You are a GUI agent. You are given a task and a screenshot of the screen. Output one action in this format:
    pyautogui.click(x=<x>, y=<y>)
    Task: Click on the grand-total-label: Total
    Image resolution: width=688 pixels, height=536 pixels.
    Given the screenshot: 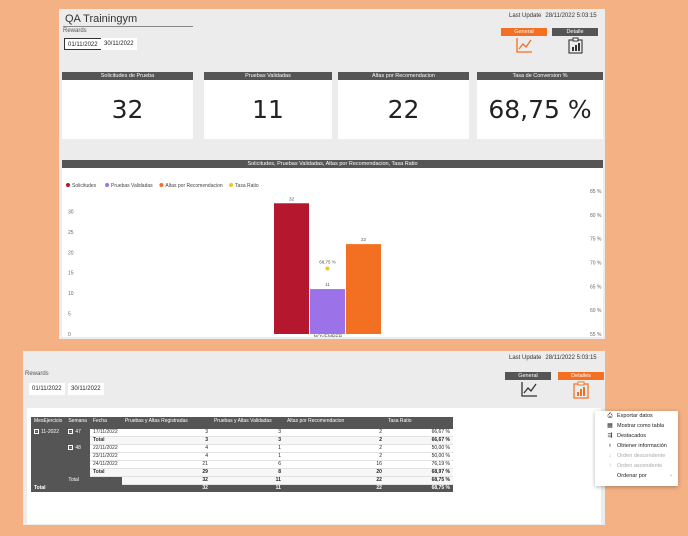 What is the action you would take?
    pyautogui.click(x=76, y=488)
    